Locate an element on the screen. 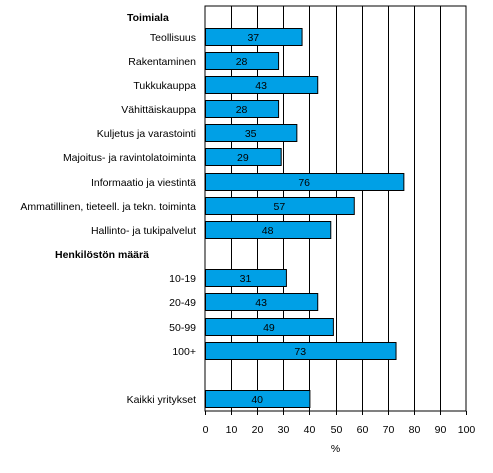 This screenshot has height=473, width=493. x-tick-label: 60 is located at coordinates (363, 430).